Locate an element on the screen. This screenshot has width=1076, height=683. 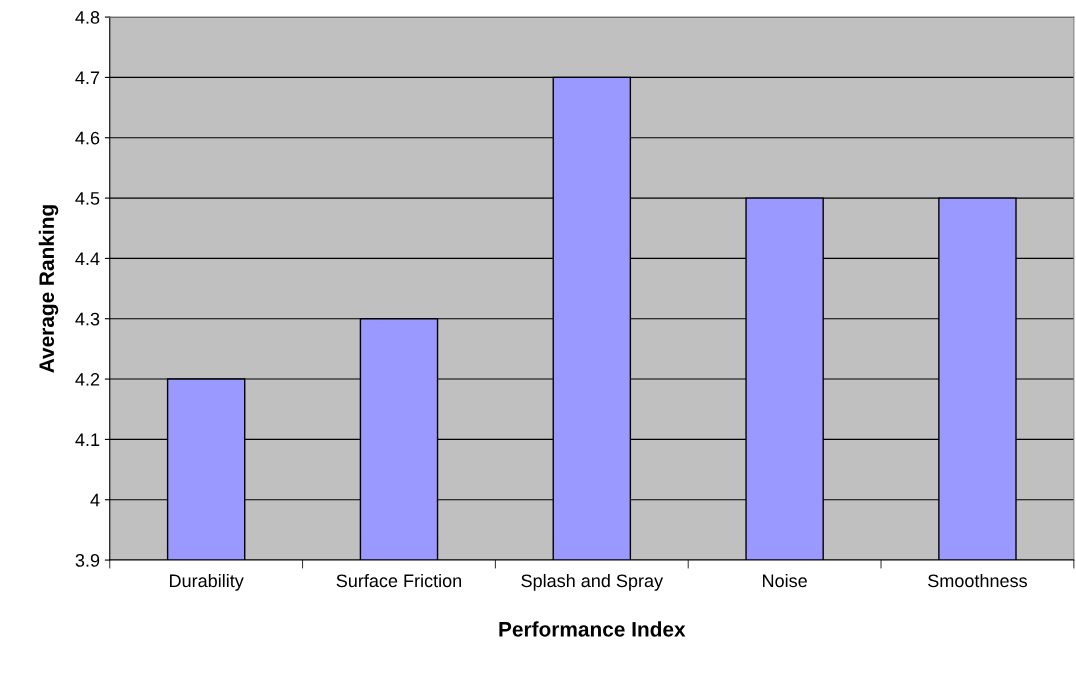
x-tick-label: Splash and Spray is located at coordinates (592, 582).